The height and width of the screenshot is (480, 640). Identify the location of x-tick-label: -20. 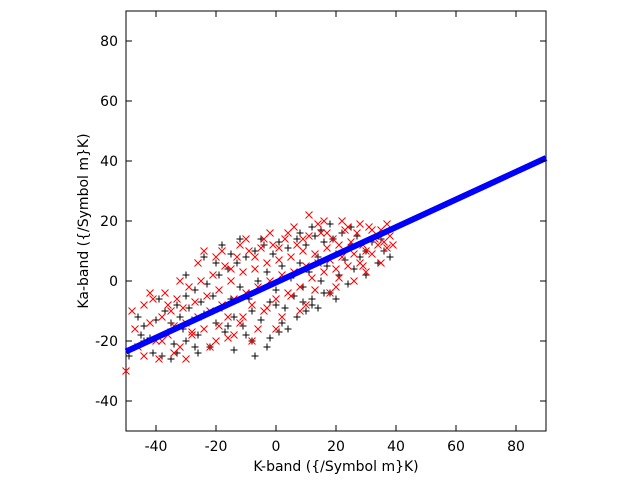
(216, 447).